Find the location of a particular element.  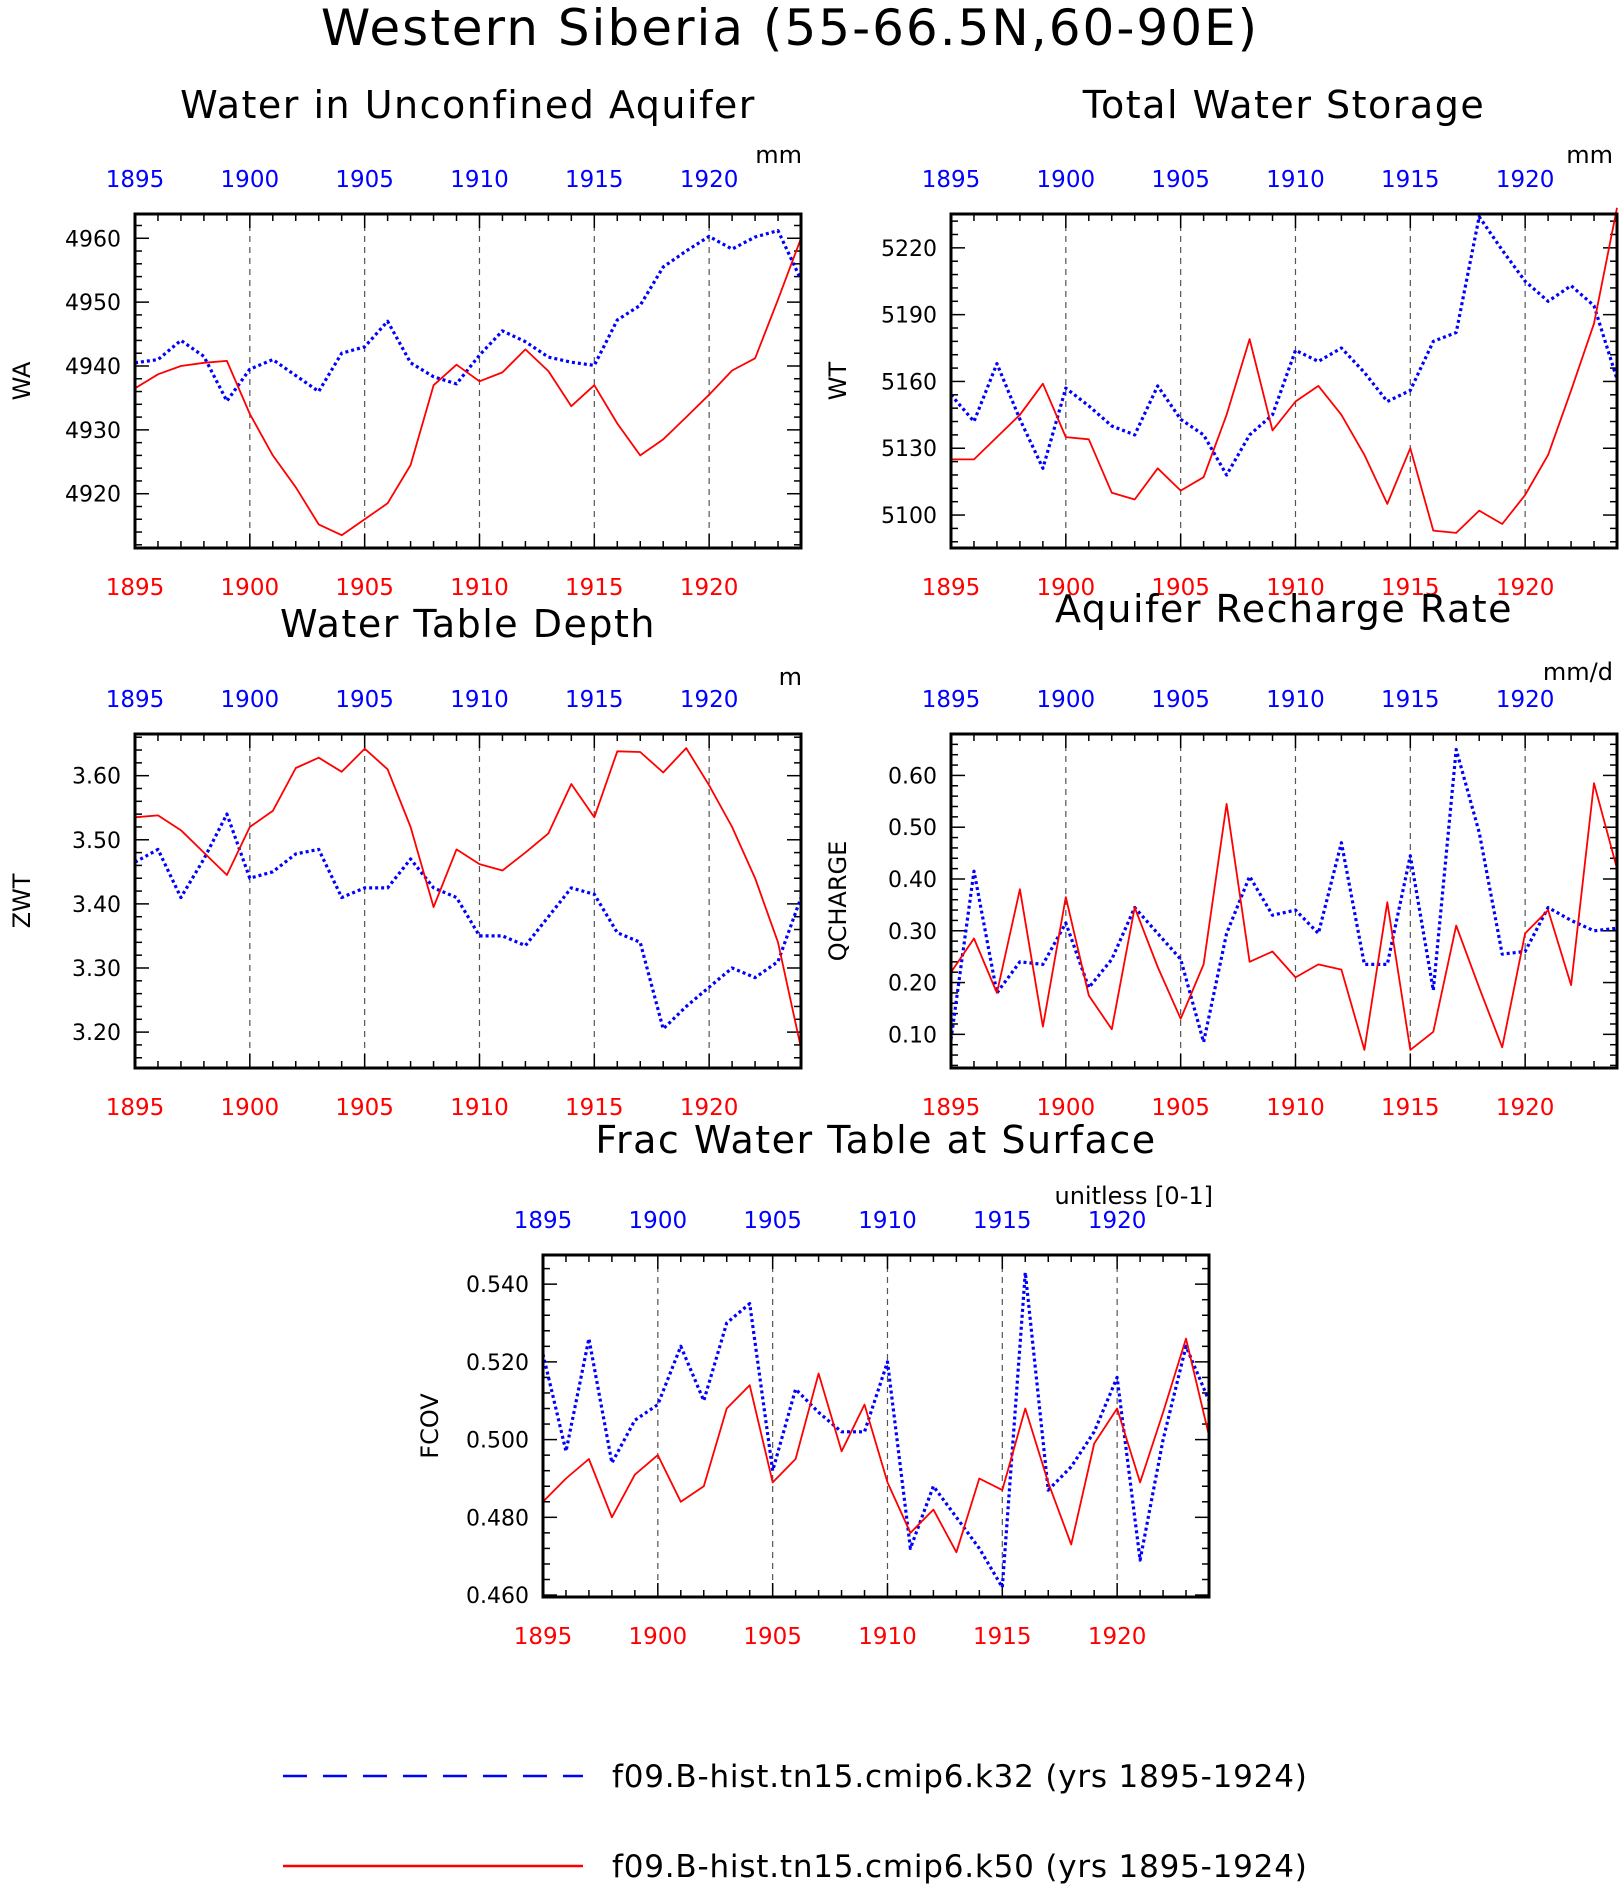

y-tick-label: 5100 is located at coordinates (909, 516).